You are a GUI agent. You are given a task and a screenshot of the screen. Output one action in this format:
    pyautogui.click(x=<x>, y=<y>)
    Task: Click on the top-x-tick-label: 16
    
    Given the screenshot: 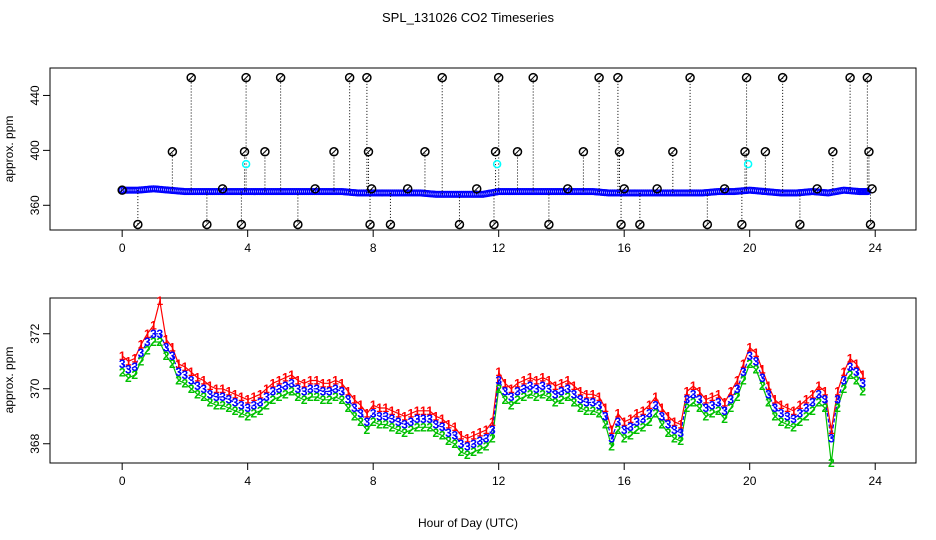 What is the action you would take?
    pyautogui.click(x=625, y=248)
    